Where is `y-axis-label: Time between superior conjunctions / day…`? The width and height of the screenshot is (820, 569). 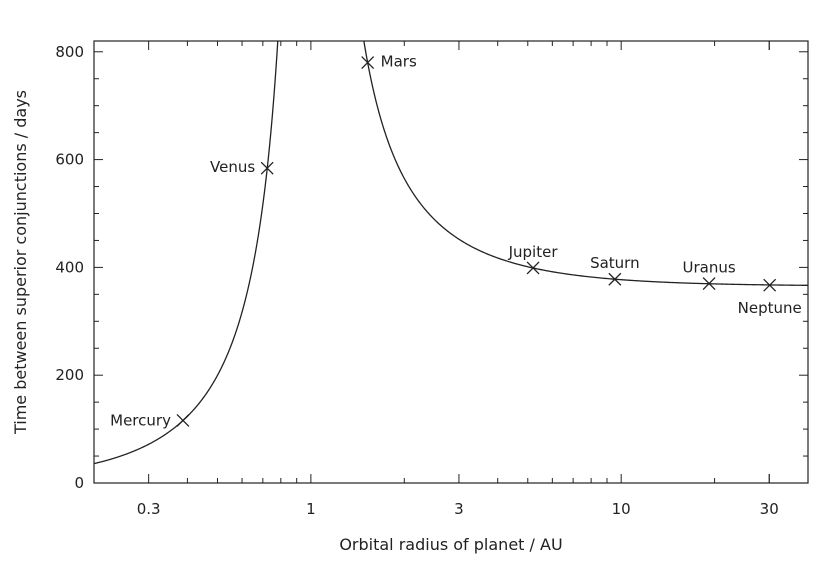 y-axis-label: Time between superior conjunctions / day… is located at coordinates (20, 262).